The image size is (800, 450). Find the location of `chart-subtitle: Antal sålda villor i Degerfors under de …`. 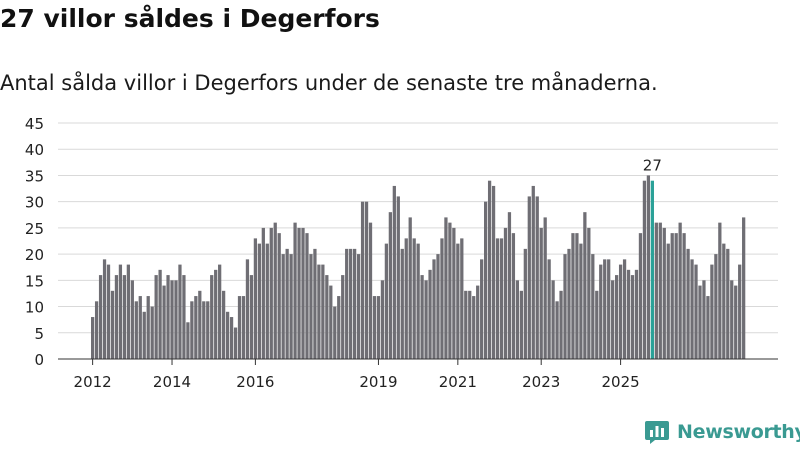

chart-subtitle: Antal sålda villor i Degerfors under de … is located at coordinates (329, 83).